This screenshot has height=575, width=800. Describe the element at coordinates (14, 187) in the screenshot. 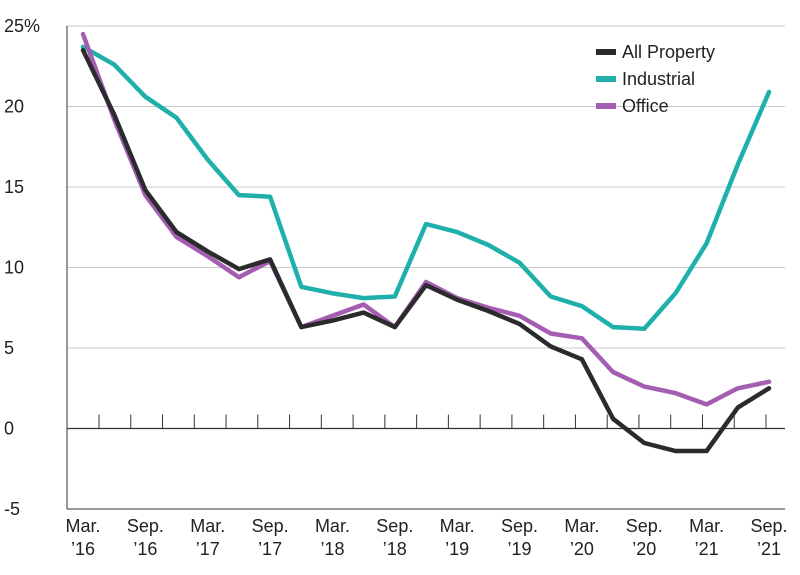

I see `y-tick-label: 15` at that location.